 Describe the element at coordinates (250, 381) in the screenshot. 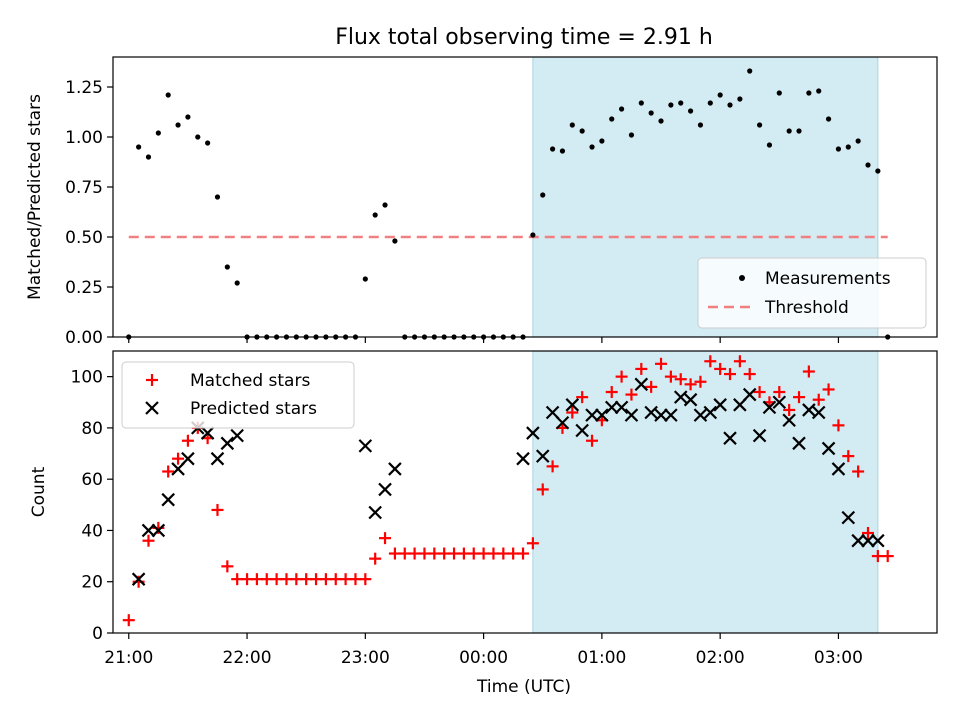

I see `legend-matched-label: Matched stars` at that location.